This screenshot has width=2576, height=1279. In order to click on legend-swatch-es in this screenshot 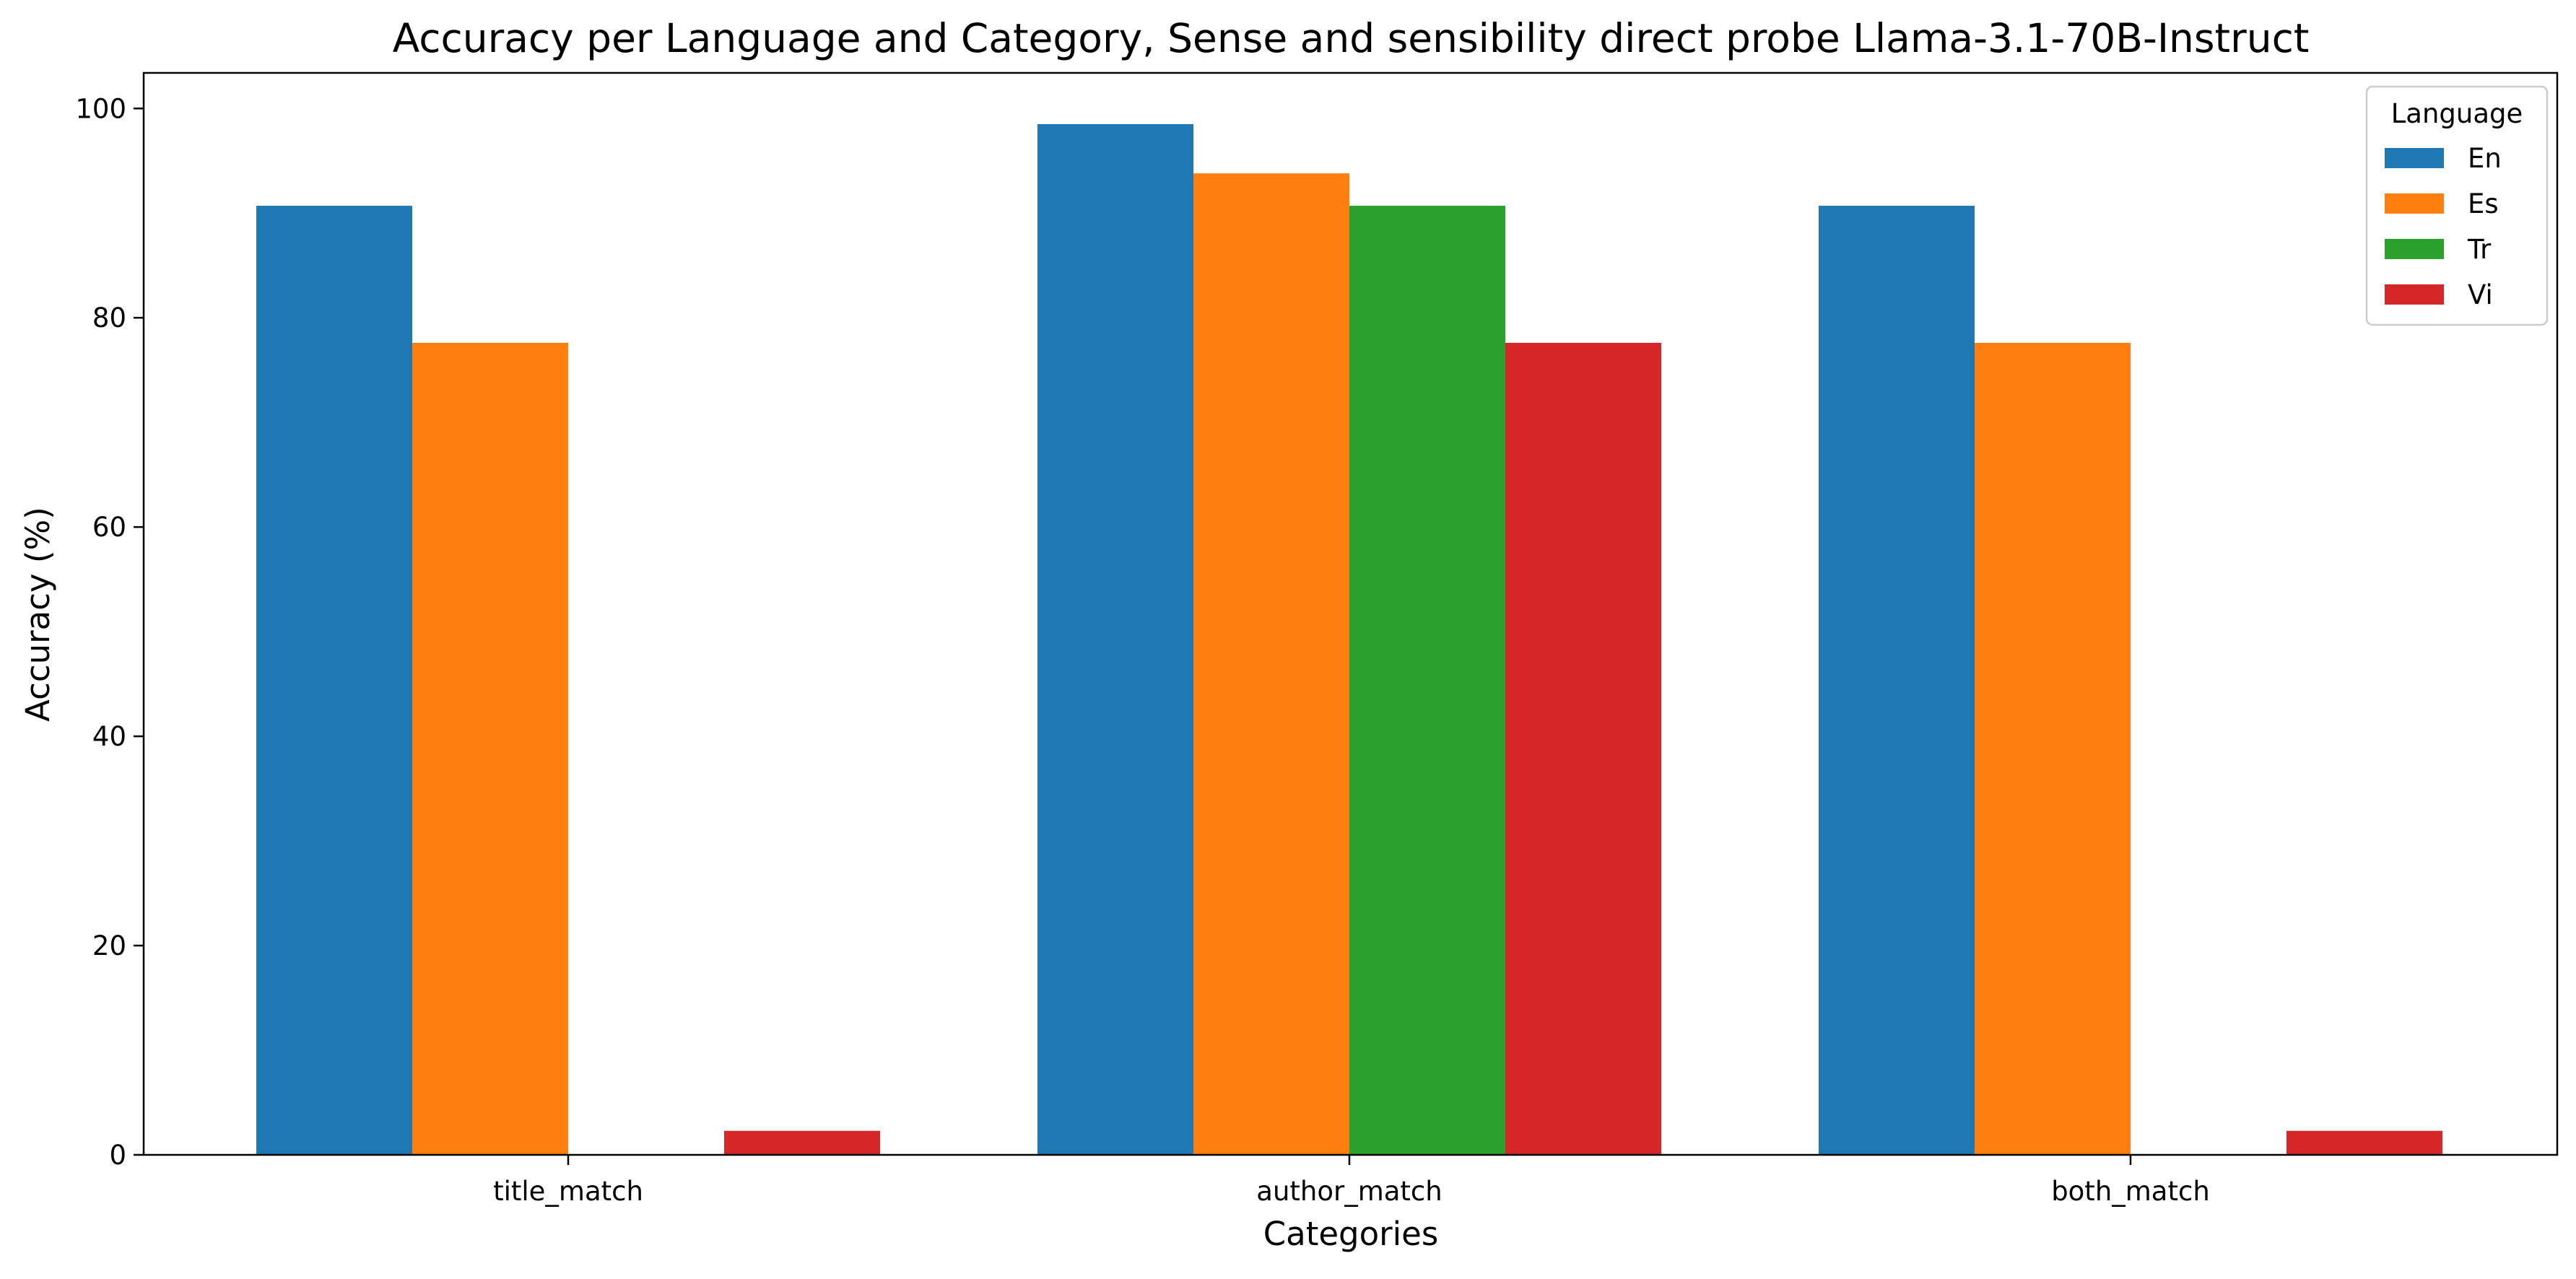, I will do `click(2414, 203)`.